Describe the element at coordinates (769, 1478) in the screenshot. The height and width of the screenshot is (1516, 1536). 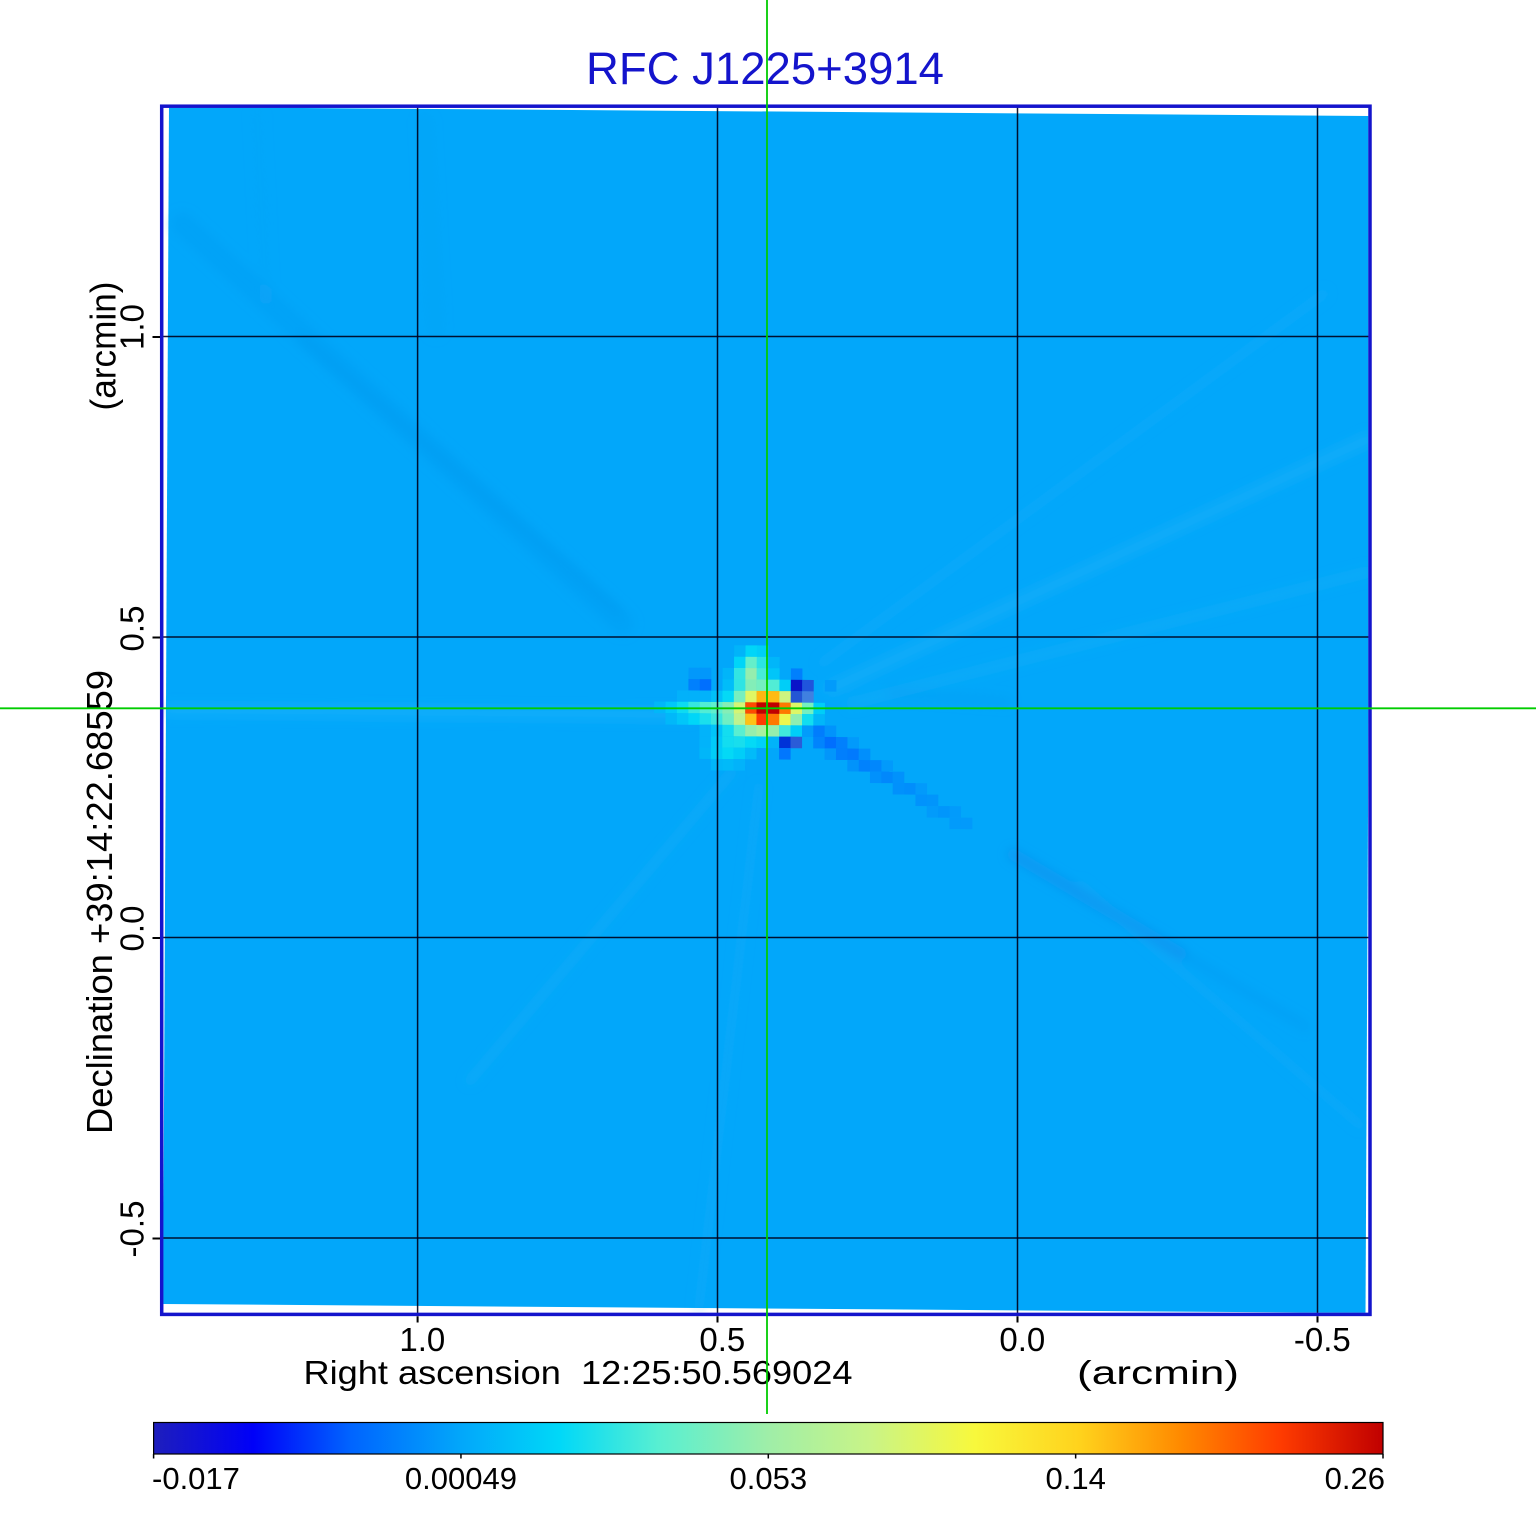
I see `svg-text: 0.053` at that location.